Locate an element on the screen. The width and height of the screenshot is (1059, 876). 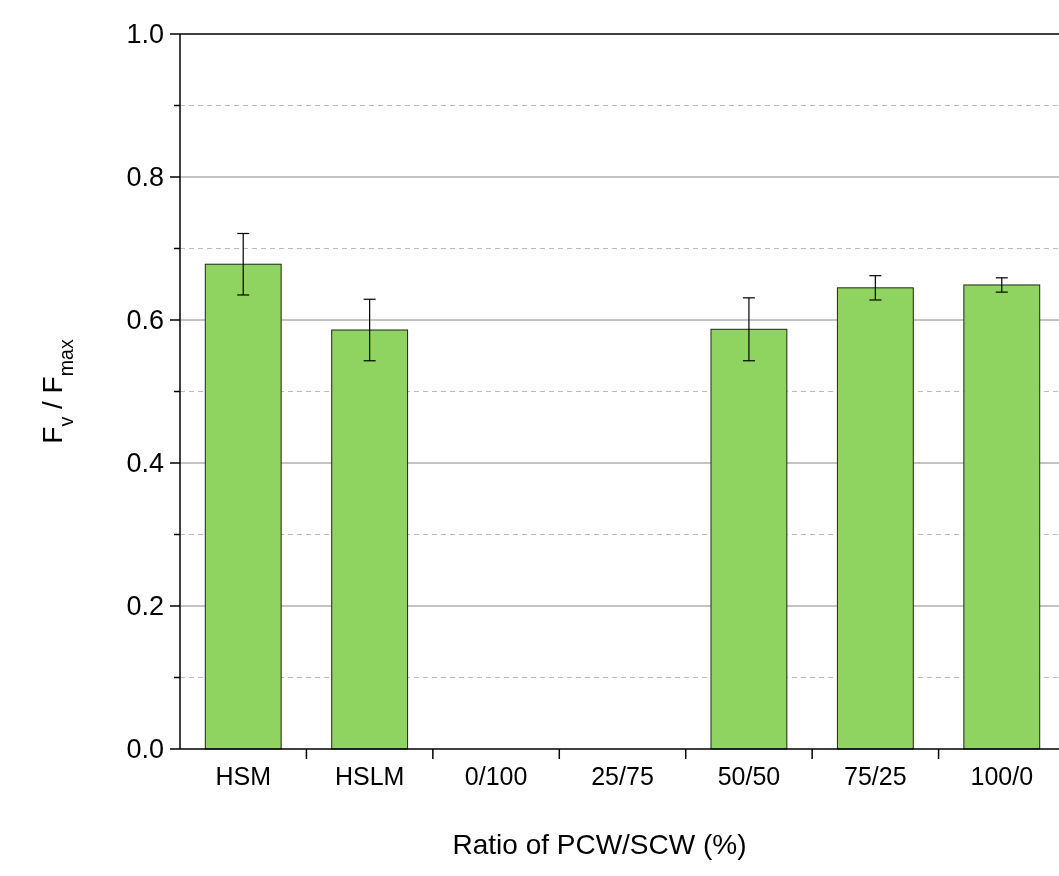
x-tick-label: 25/75 is located at coordinates (622, 776).